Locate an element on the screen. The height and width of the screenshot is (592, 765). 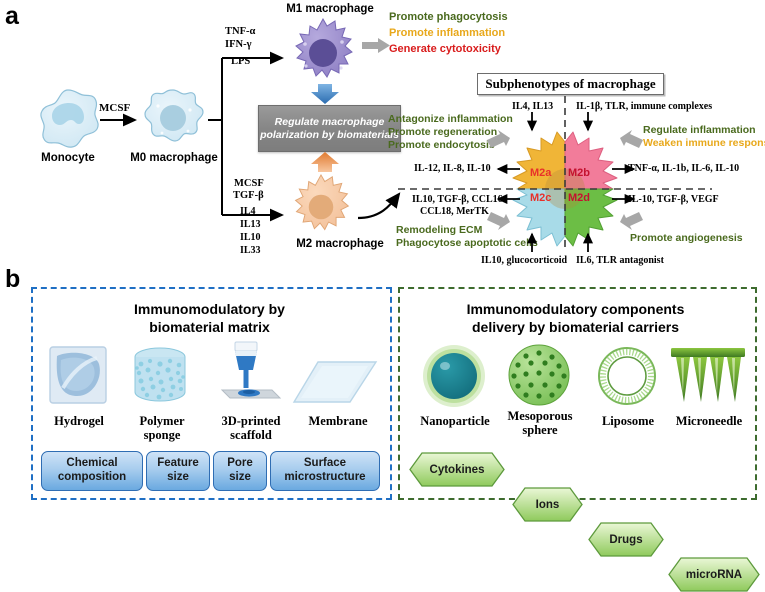
nanoparticle-label: Nanoparticle is located at coordinates (455, 421).